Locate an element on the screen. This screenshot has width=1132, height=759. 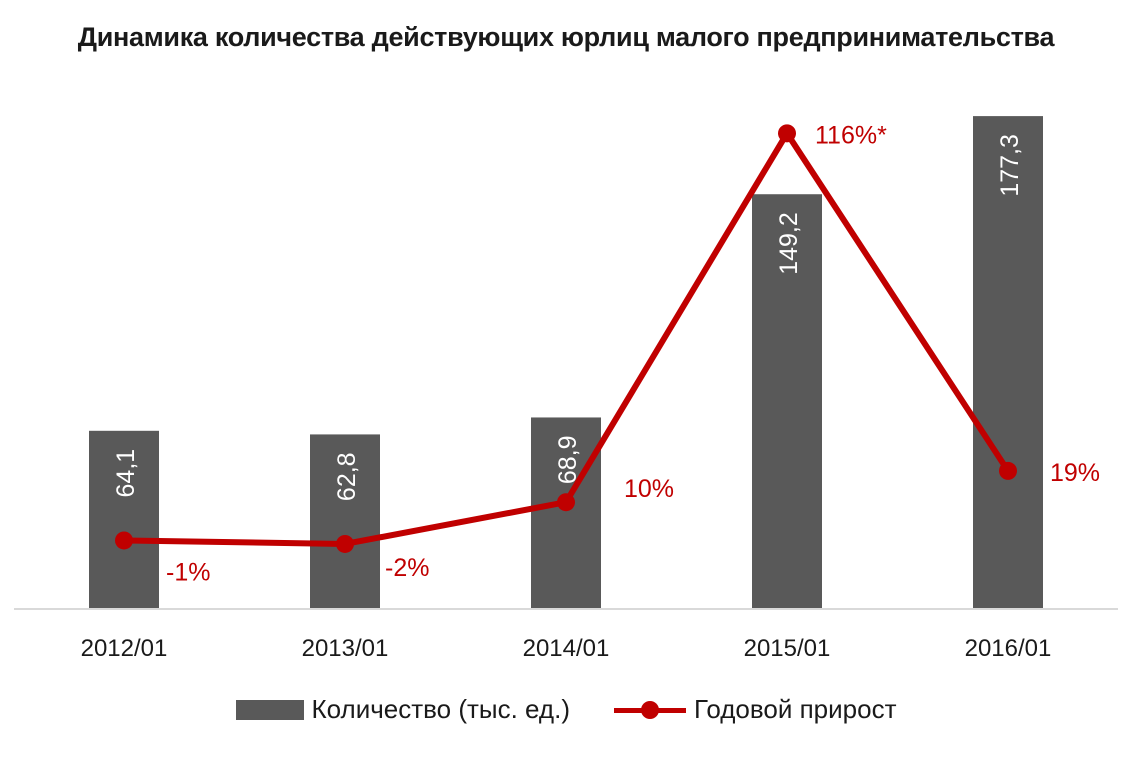
bar-value-label: 177,3 is located at coordinates (1010, 165).